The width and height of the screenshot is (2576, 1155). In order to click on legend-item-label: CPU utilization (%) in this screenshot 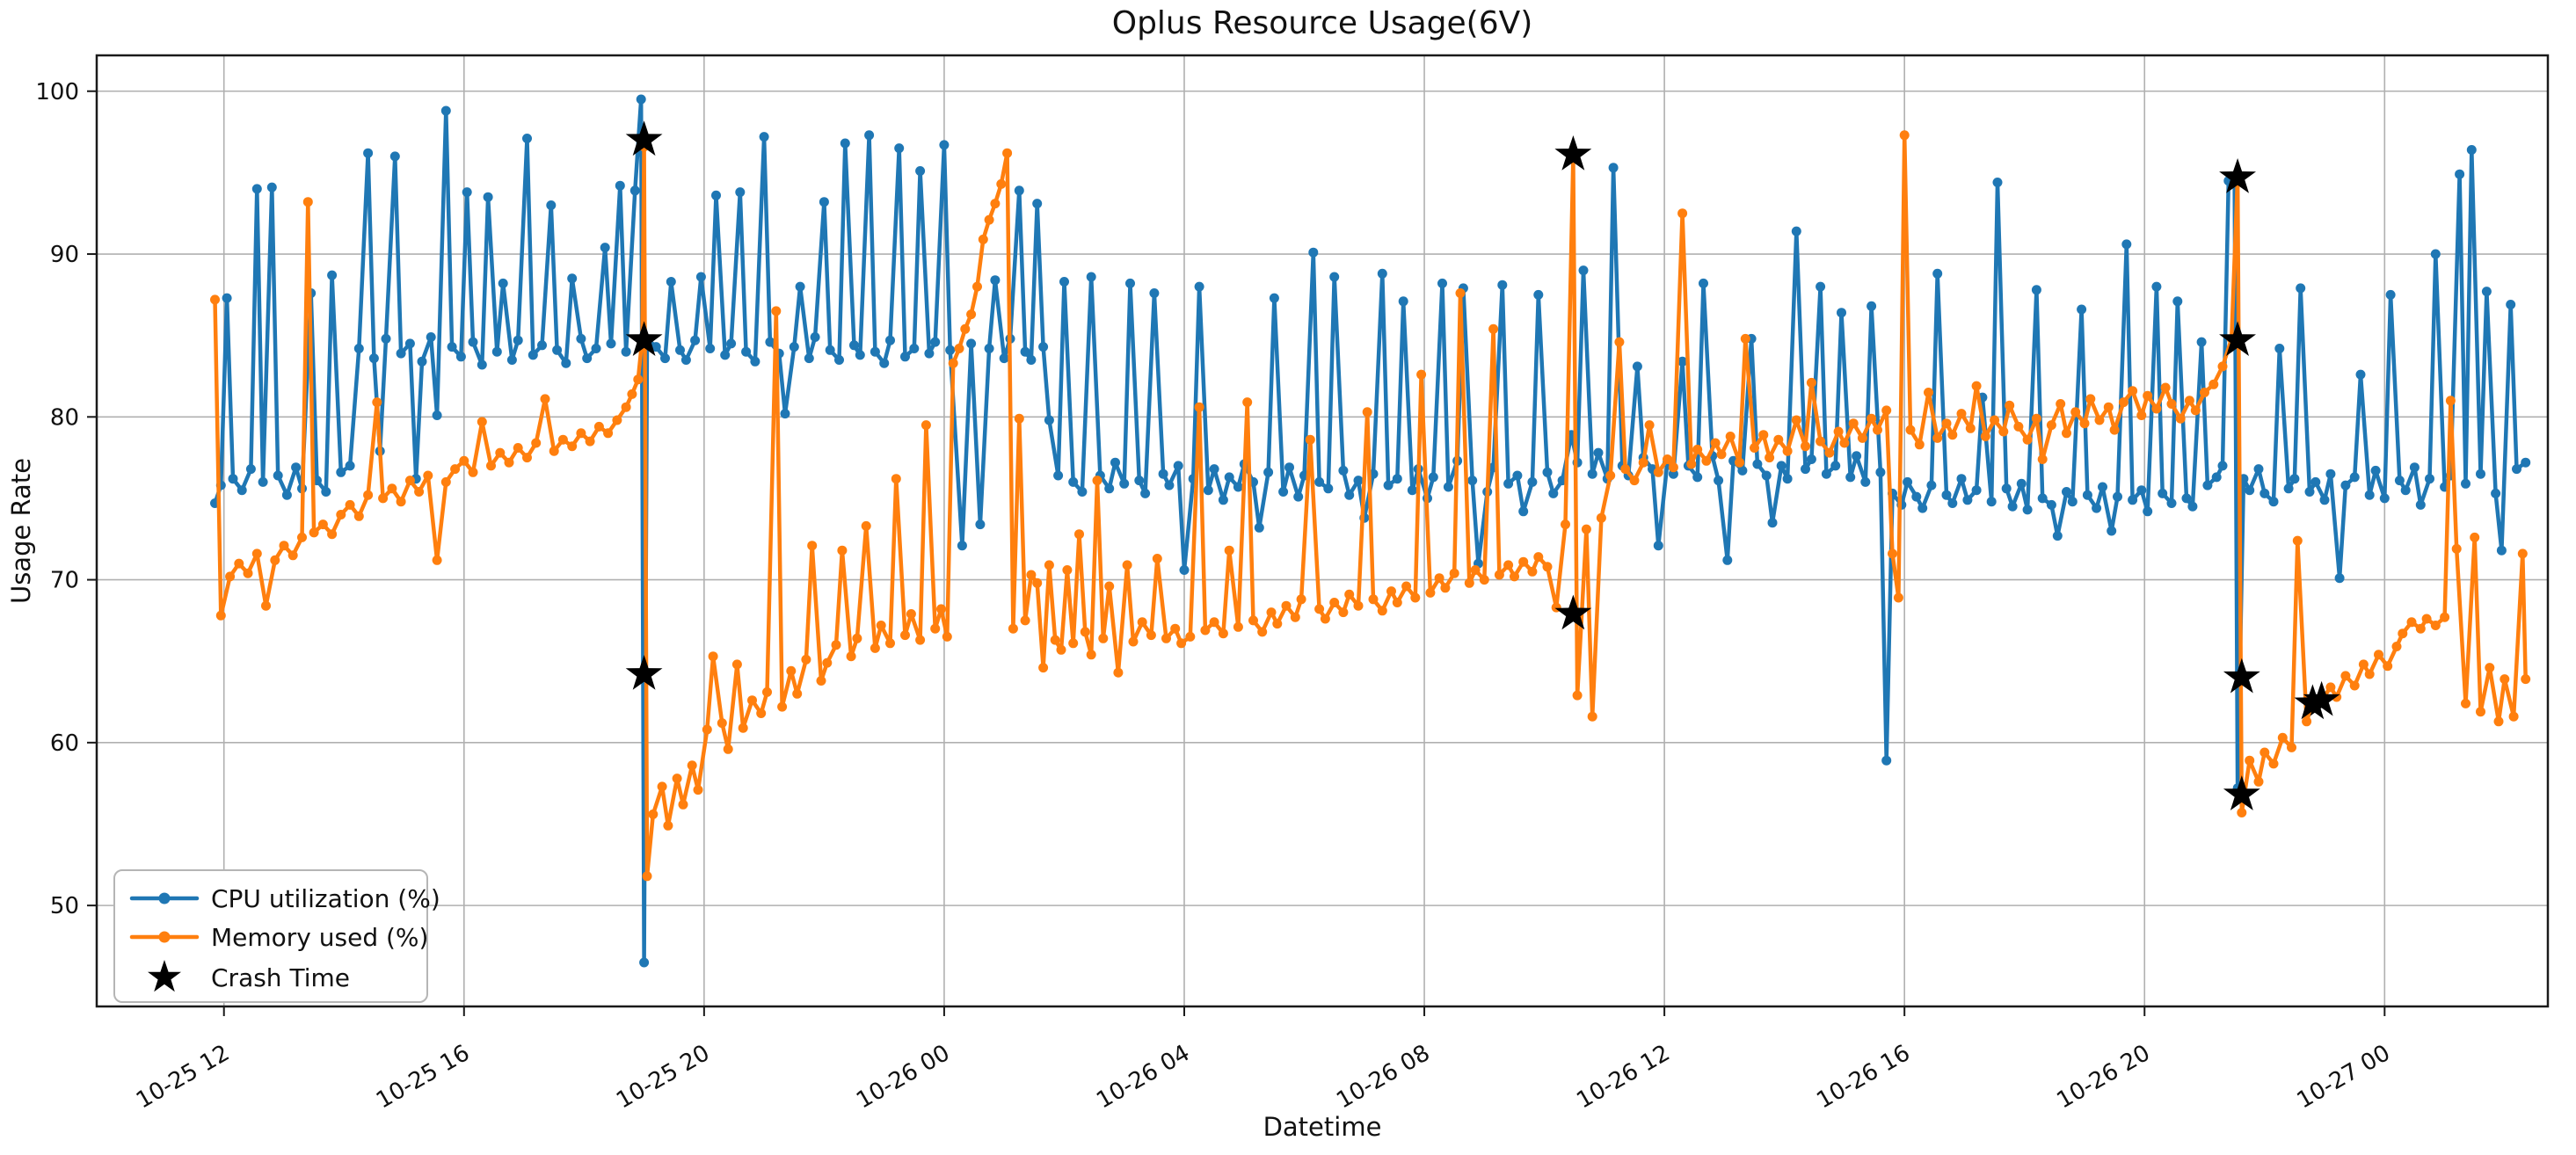, I will do `click(325, 898)`.